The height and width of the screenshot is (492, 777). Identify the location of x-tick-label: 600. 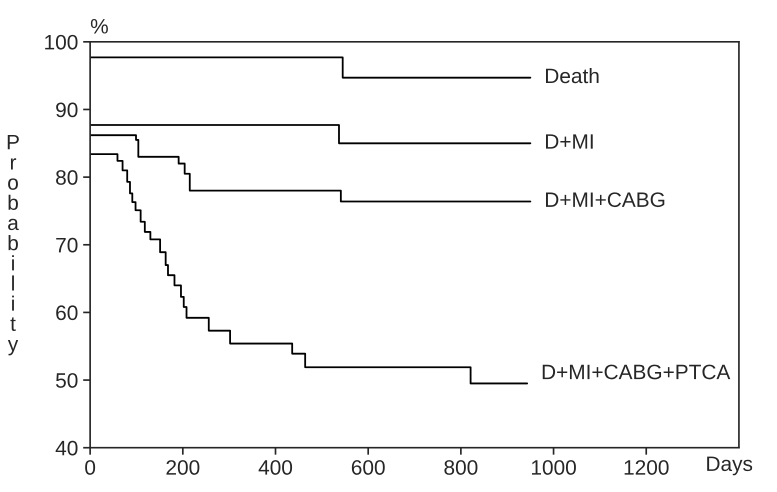
(368, 467).